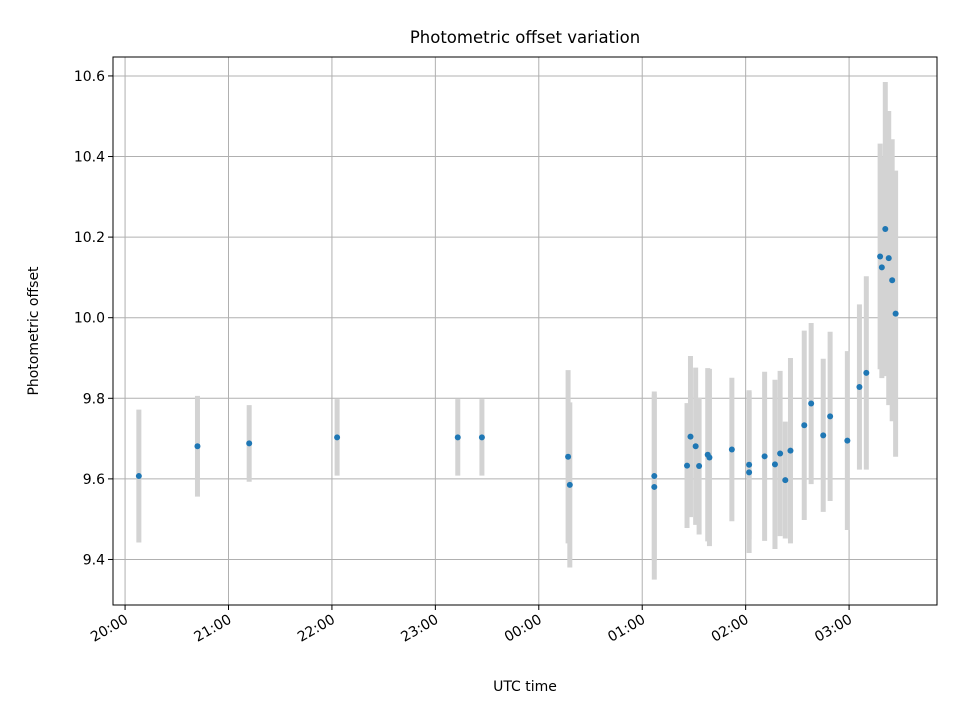 The height and width of the screenshot is (720, 960). I want to click on chart-title: Photometric offset variation, so click(525, 37).